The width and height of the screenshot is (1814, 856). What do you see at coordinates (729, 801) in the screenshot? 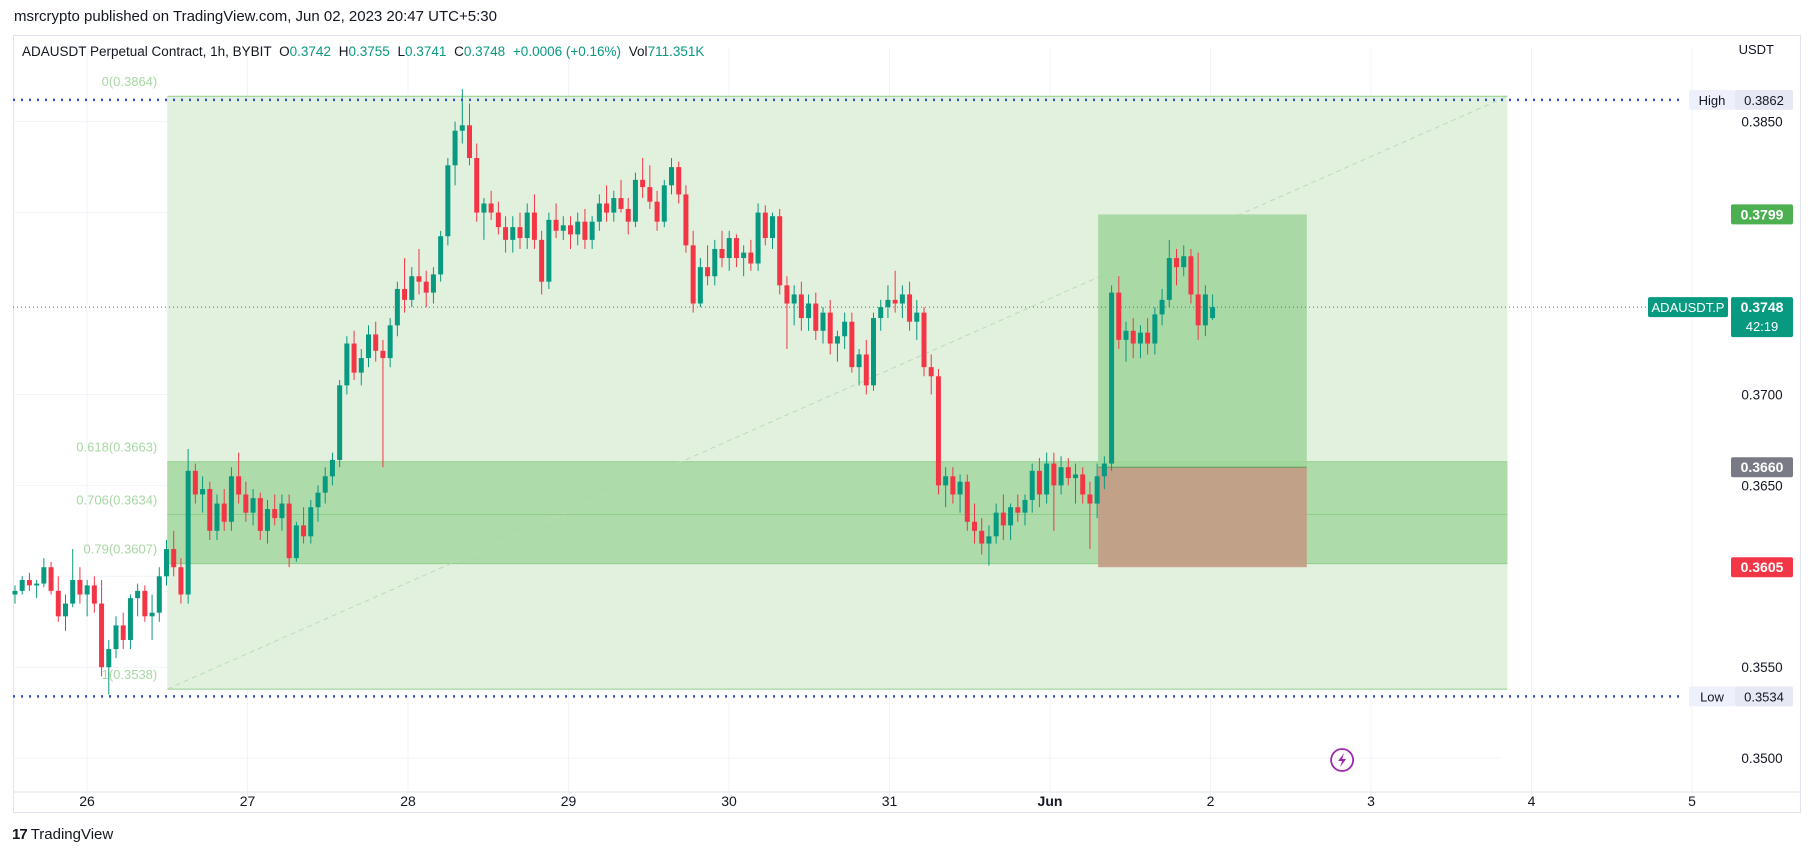
I see `time-tick-label: 30` at bounding box center [729, 801].